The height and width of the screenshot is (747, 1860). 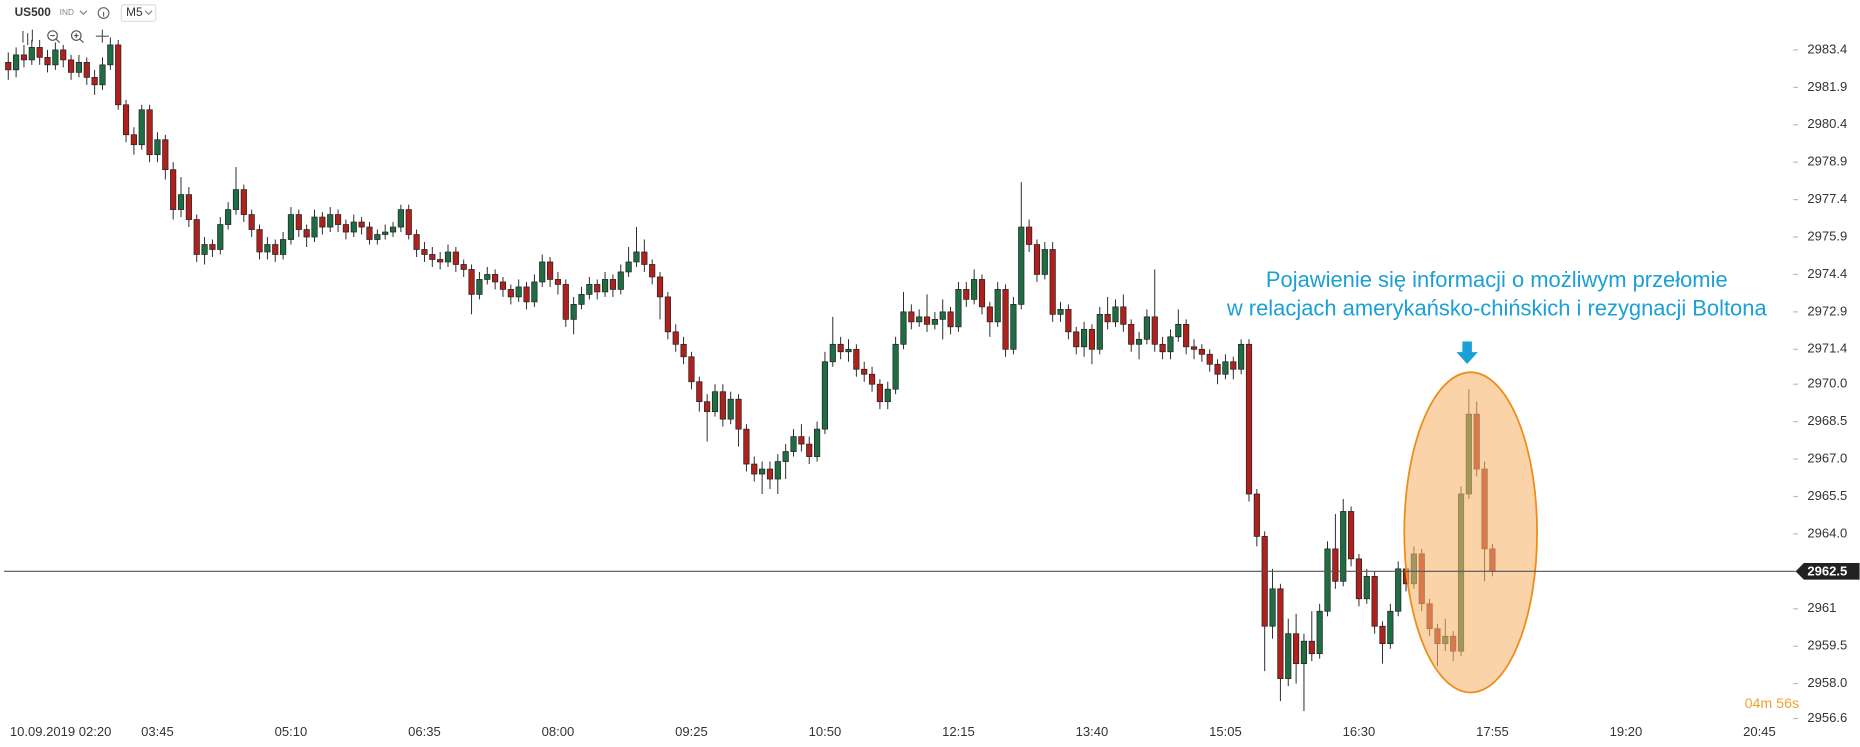 I want to click on y-tick-label: 2983.4, so click(x=1827, y=48).